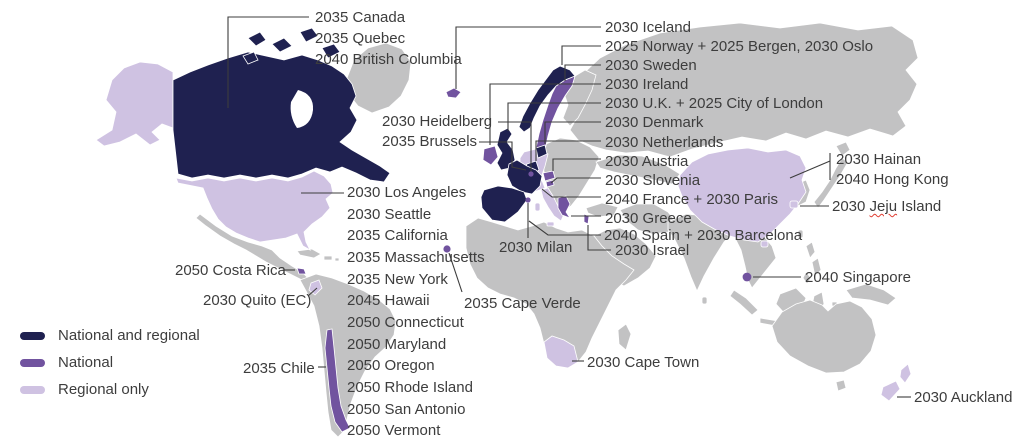 This screenshot has height=447, width=1024. Describe the element at coordinates (703, 235) in the screenshot. I see `label-spain: 2040 Spain + 2030 Barcelona` at that location.